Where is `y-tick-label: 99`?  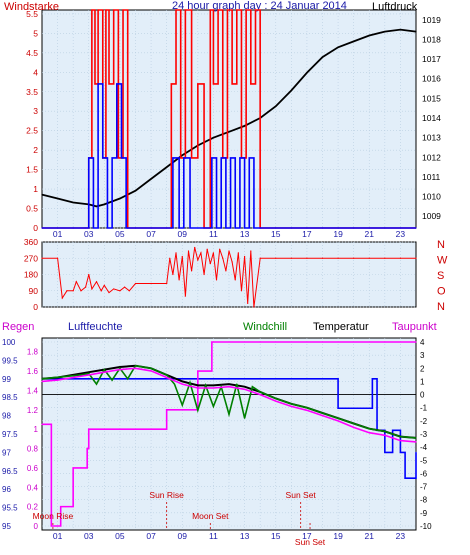 y-tick-label: 99 is located at coordinates (6, 379).